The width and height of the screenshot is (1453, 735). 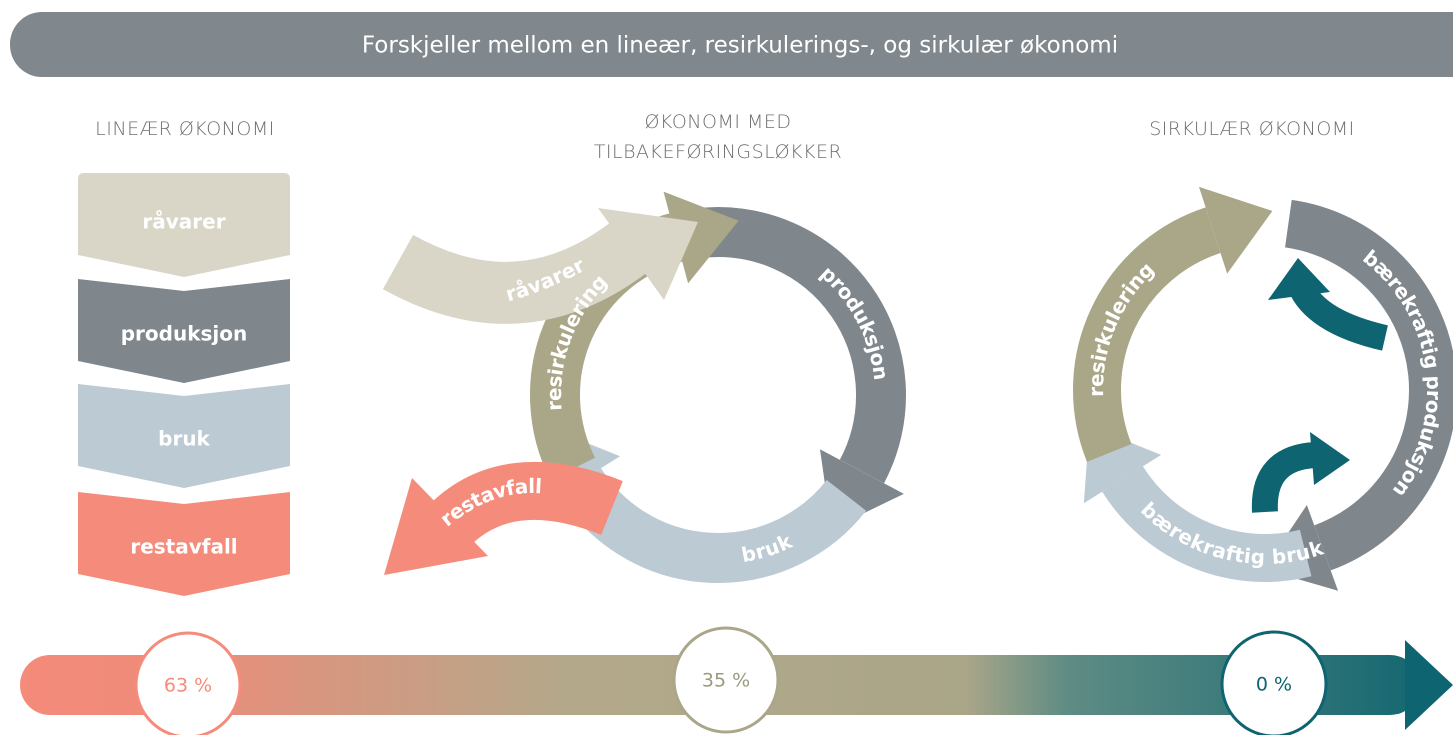 What do you see at coordinates (717, 122) in the screenshot?
I see `heading: ØKONOMI MED` at bounding box center [717, 122].